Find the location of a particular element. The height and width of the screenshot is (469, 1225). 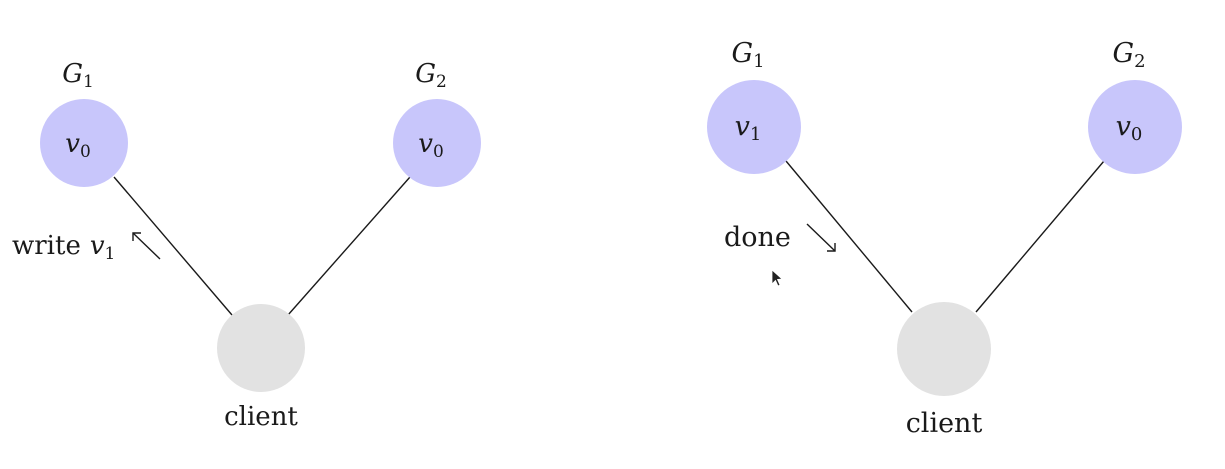

right-message-arrow-icon is located at coordinates (821, 237).